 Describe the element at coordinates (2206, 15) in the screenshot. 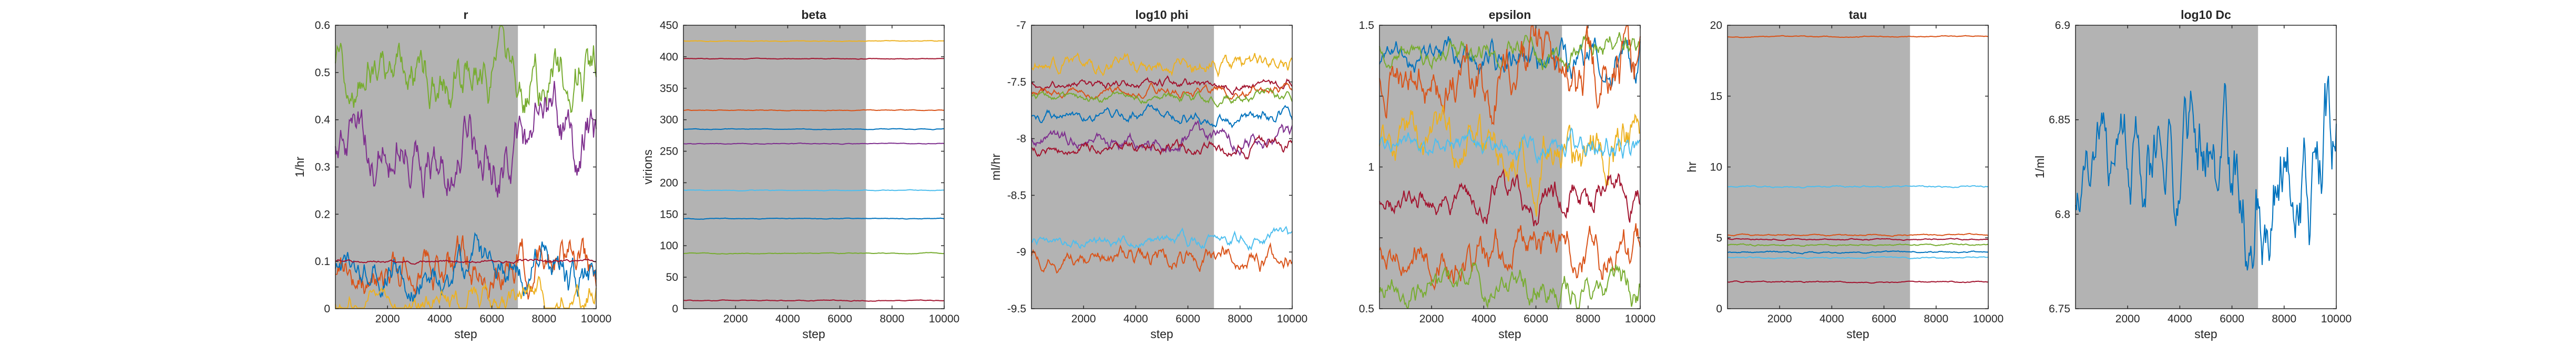

I see `panel-log10-dc-title: log10 Dc` at that location.